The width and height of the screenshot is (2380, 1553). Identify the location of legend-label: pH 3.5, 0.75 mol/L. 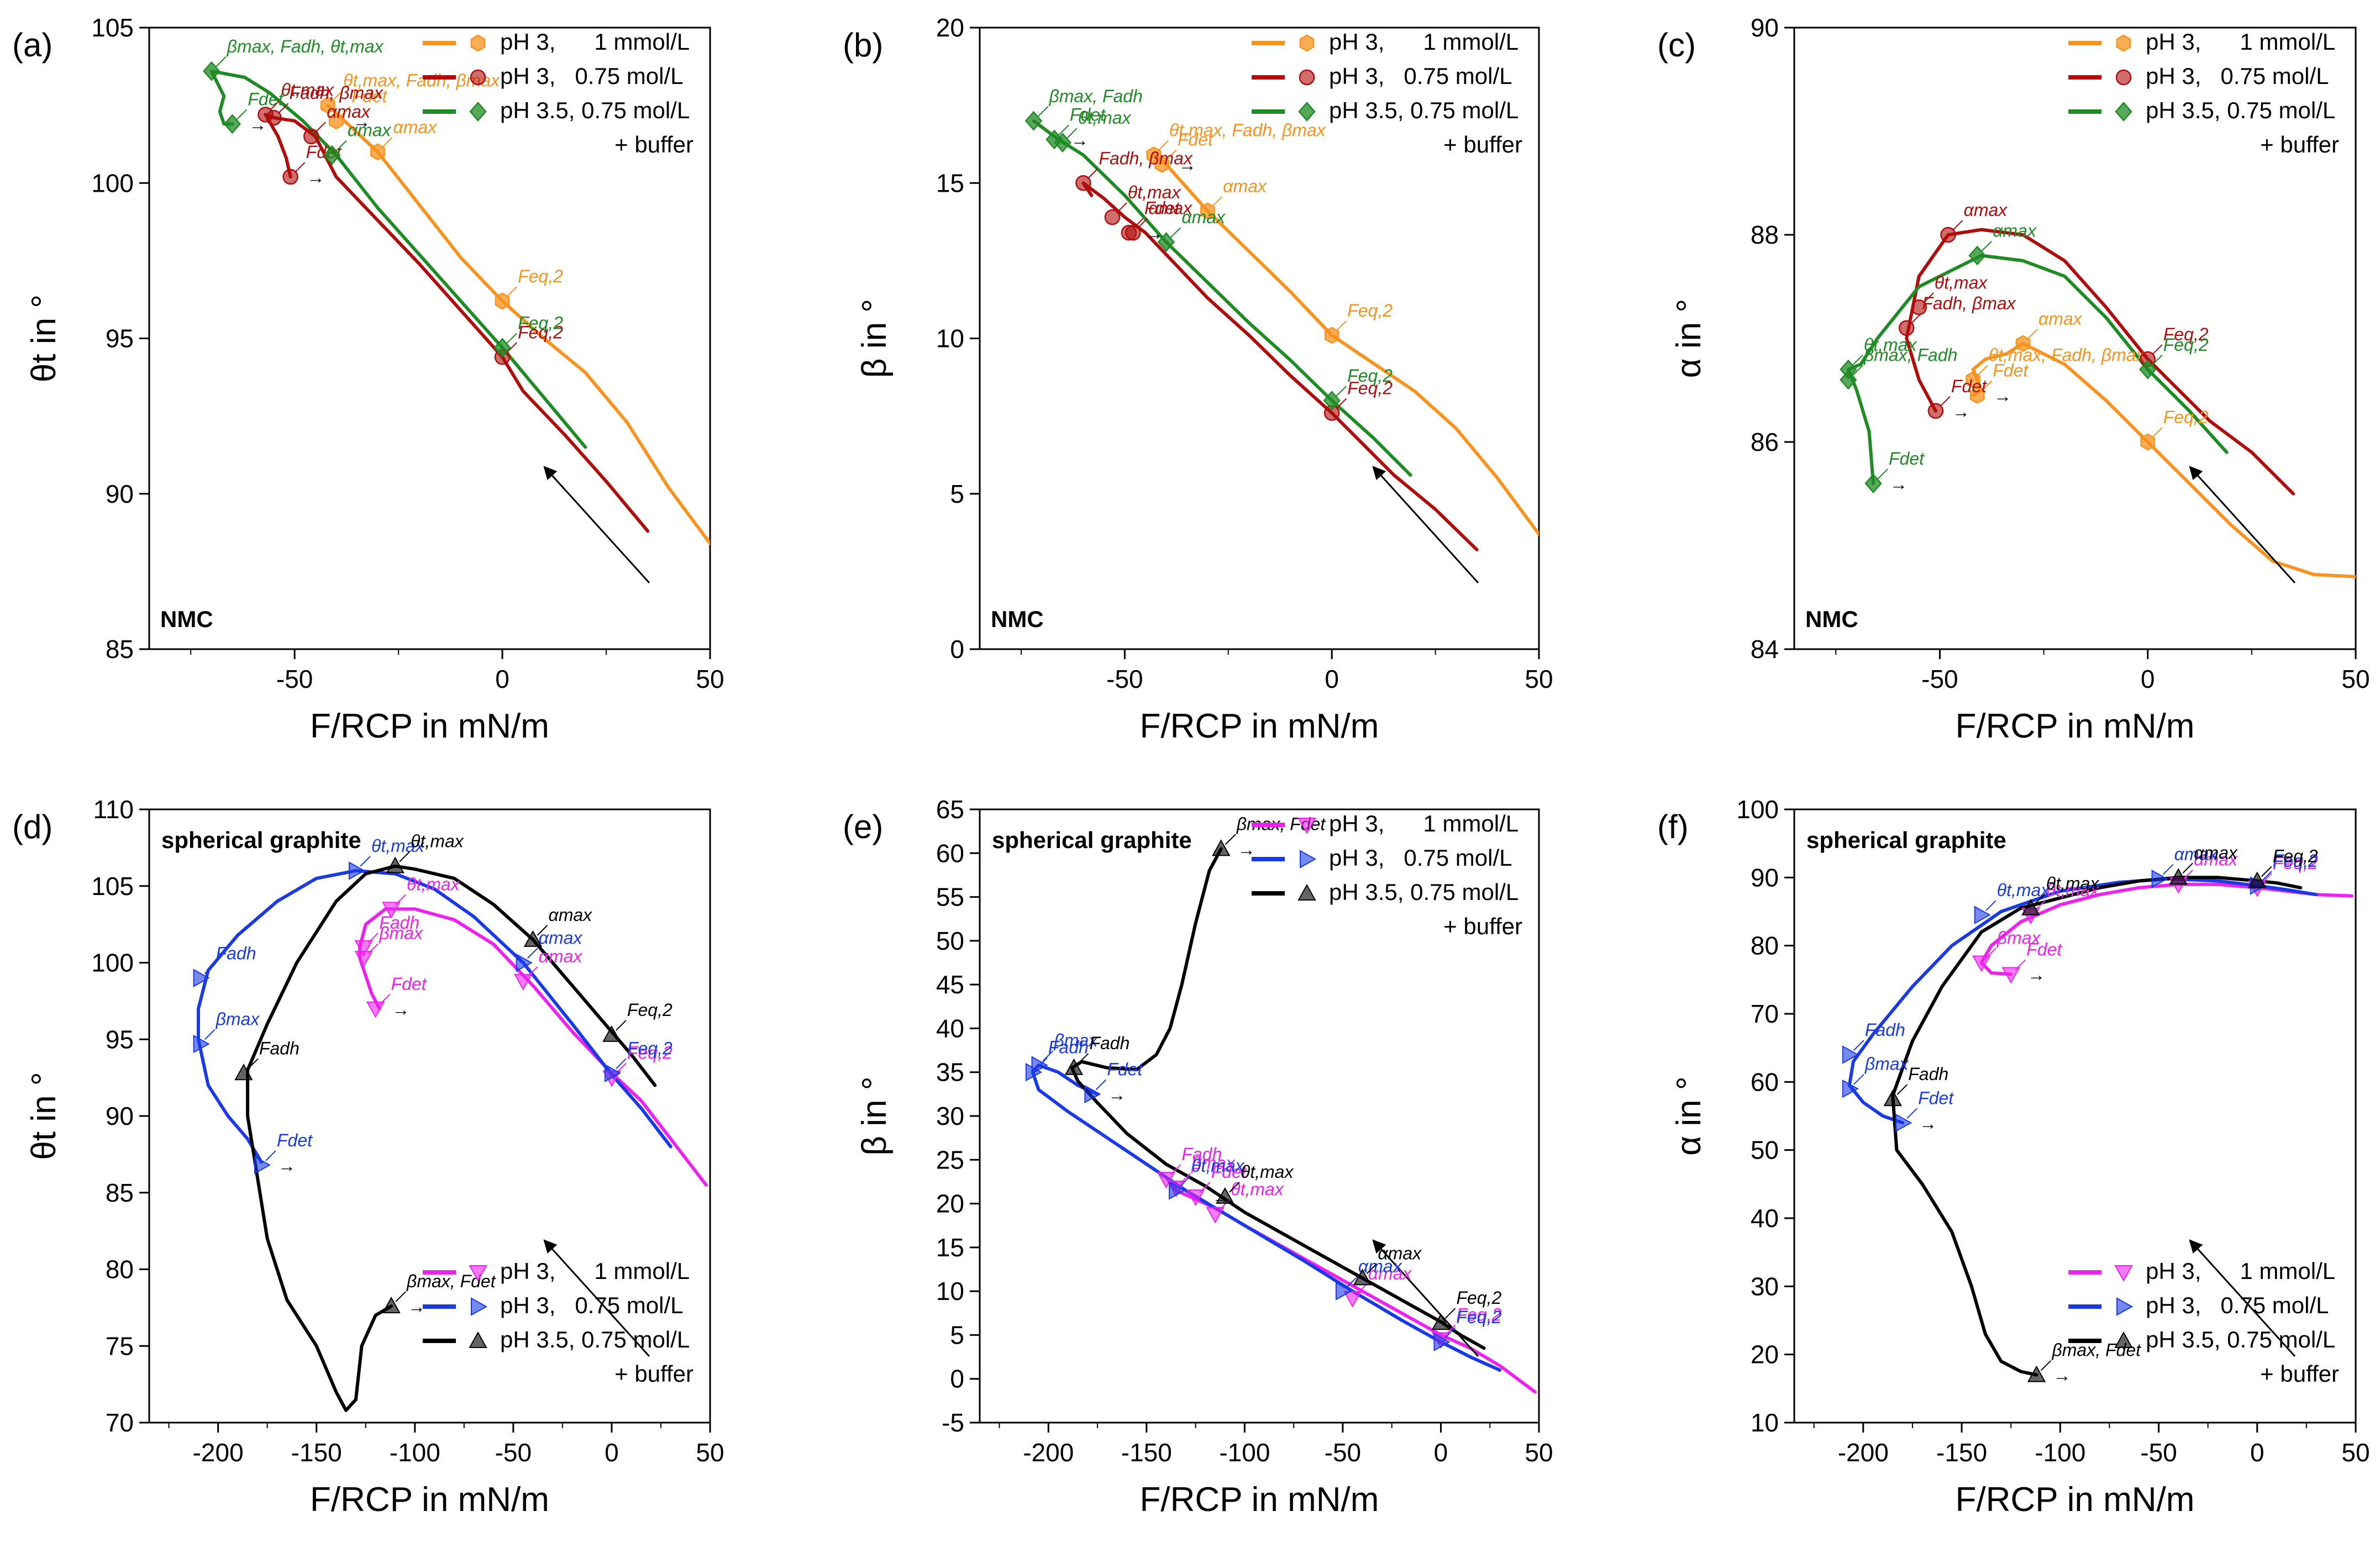
(2240, 1339).